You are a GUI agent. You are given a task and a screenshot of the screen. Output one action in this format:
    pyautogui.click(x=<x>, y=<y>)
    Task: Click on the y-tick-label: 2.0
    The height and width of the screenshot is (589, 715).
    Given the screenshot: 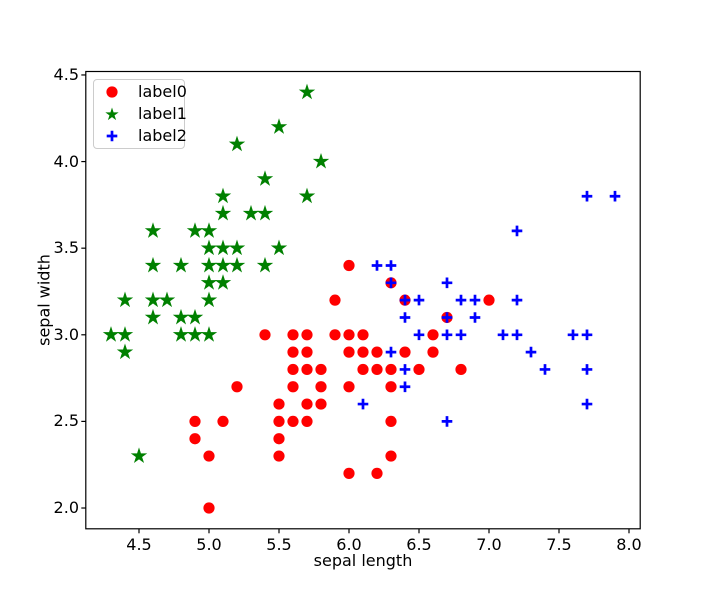 What is the action you would take?
    pyautogui.click(x=66, y=507)
    